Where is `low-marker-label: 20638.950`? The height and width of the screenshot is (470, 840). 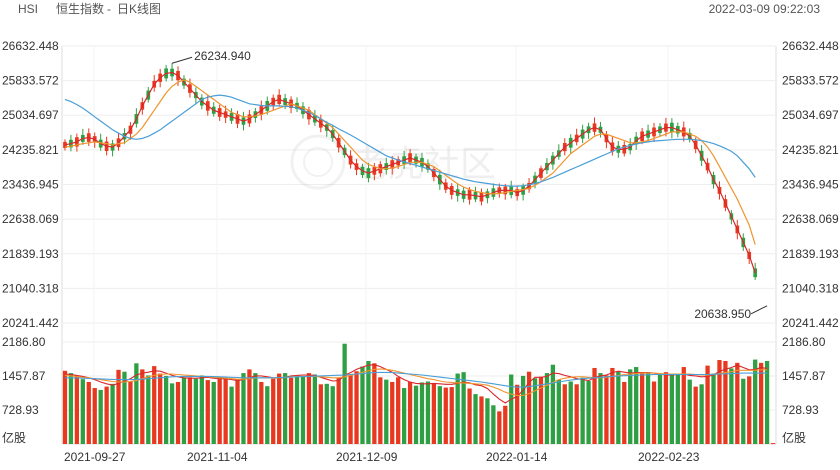 low-marker-label: 20638.950 is located at coordinates (722, 314).